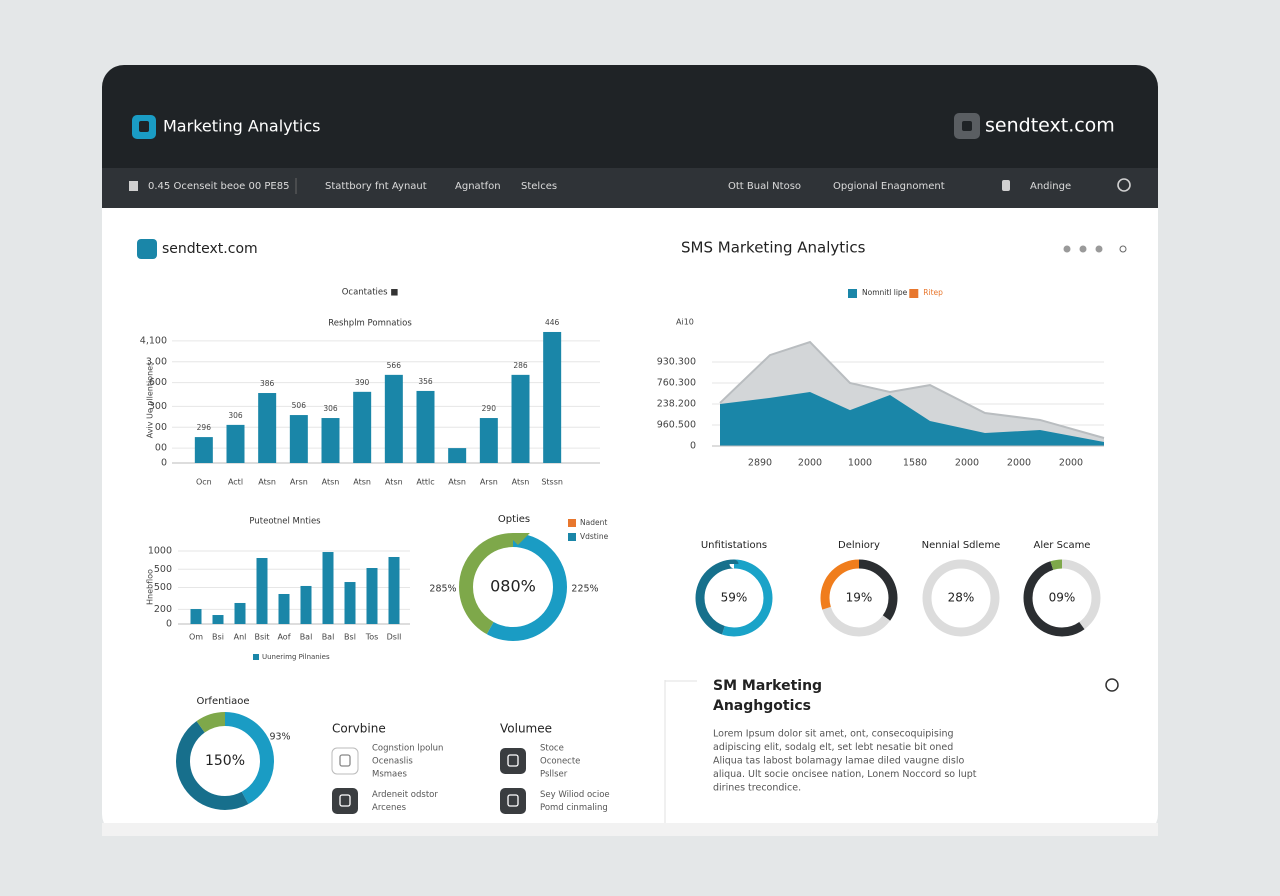 This screenshot has width=1280, height=896. Describe the element at coordinates (560, 762) in the screenshot. I see `feature-item: Oconecte` at that location.